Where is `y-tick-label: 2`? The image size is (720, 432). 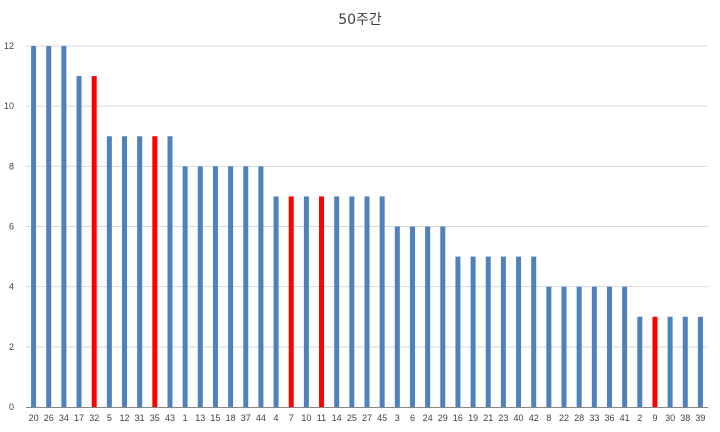
y-tick-label: 2 is located at coordinates (11, 347).